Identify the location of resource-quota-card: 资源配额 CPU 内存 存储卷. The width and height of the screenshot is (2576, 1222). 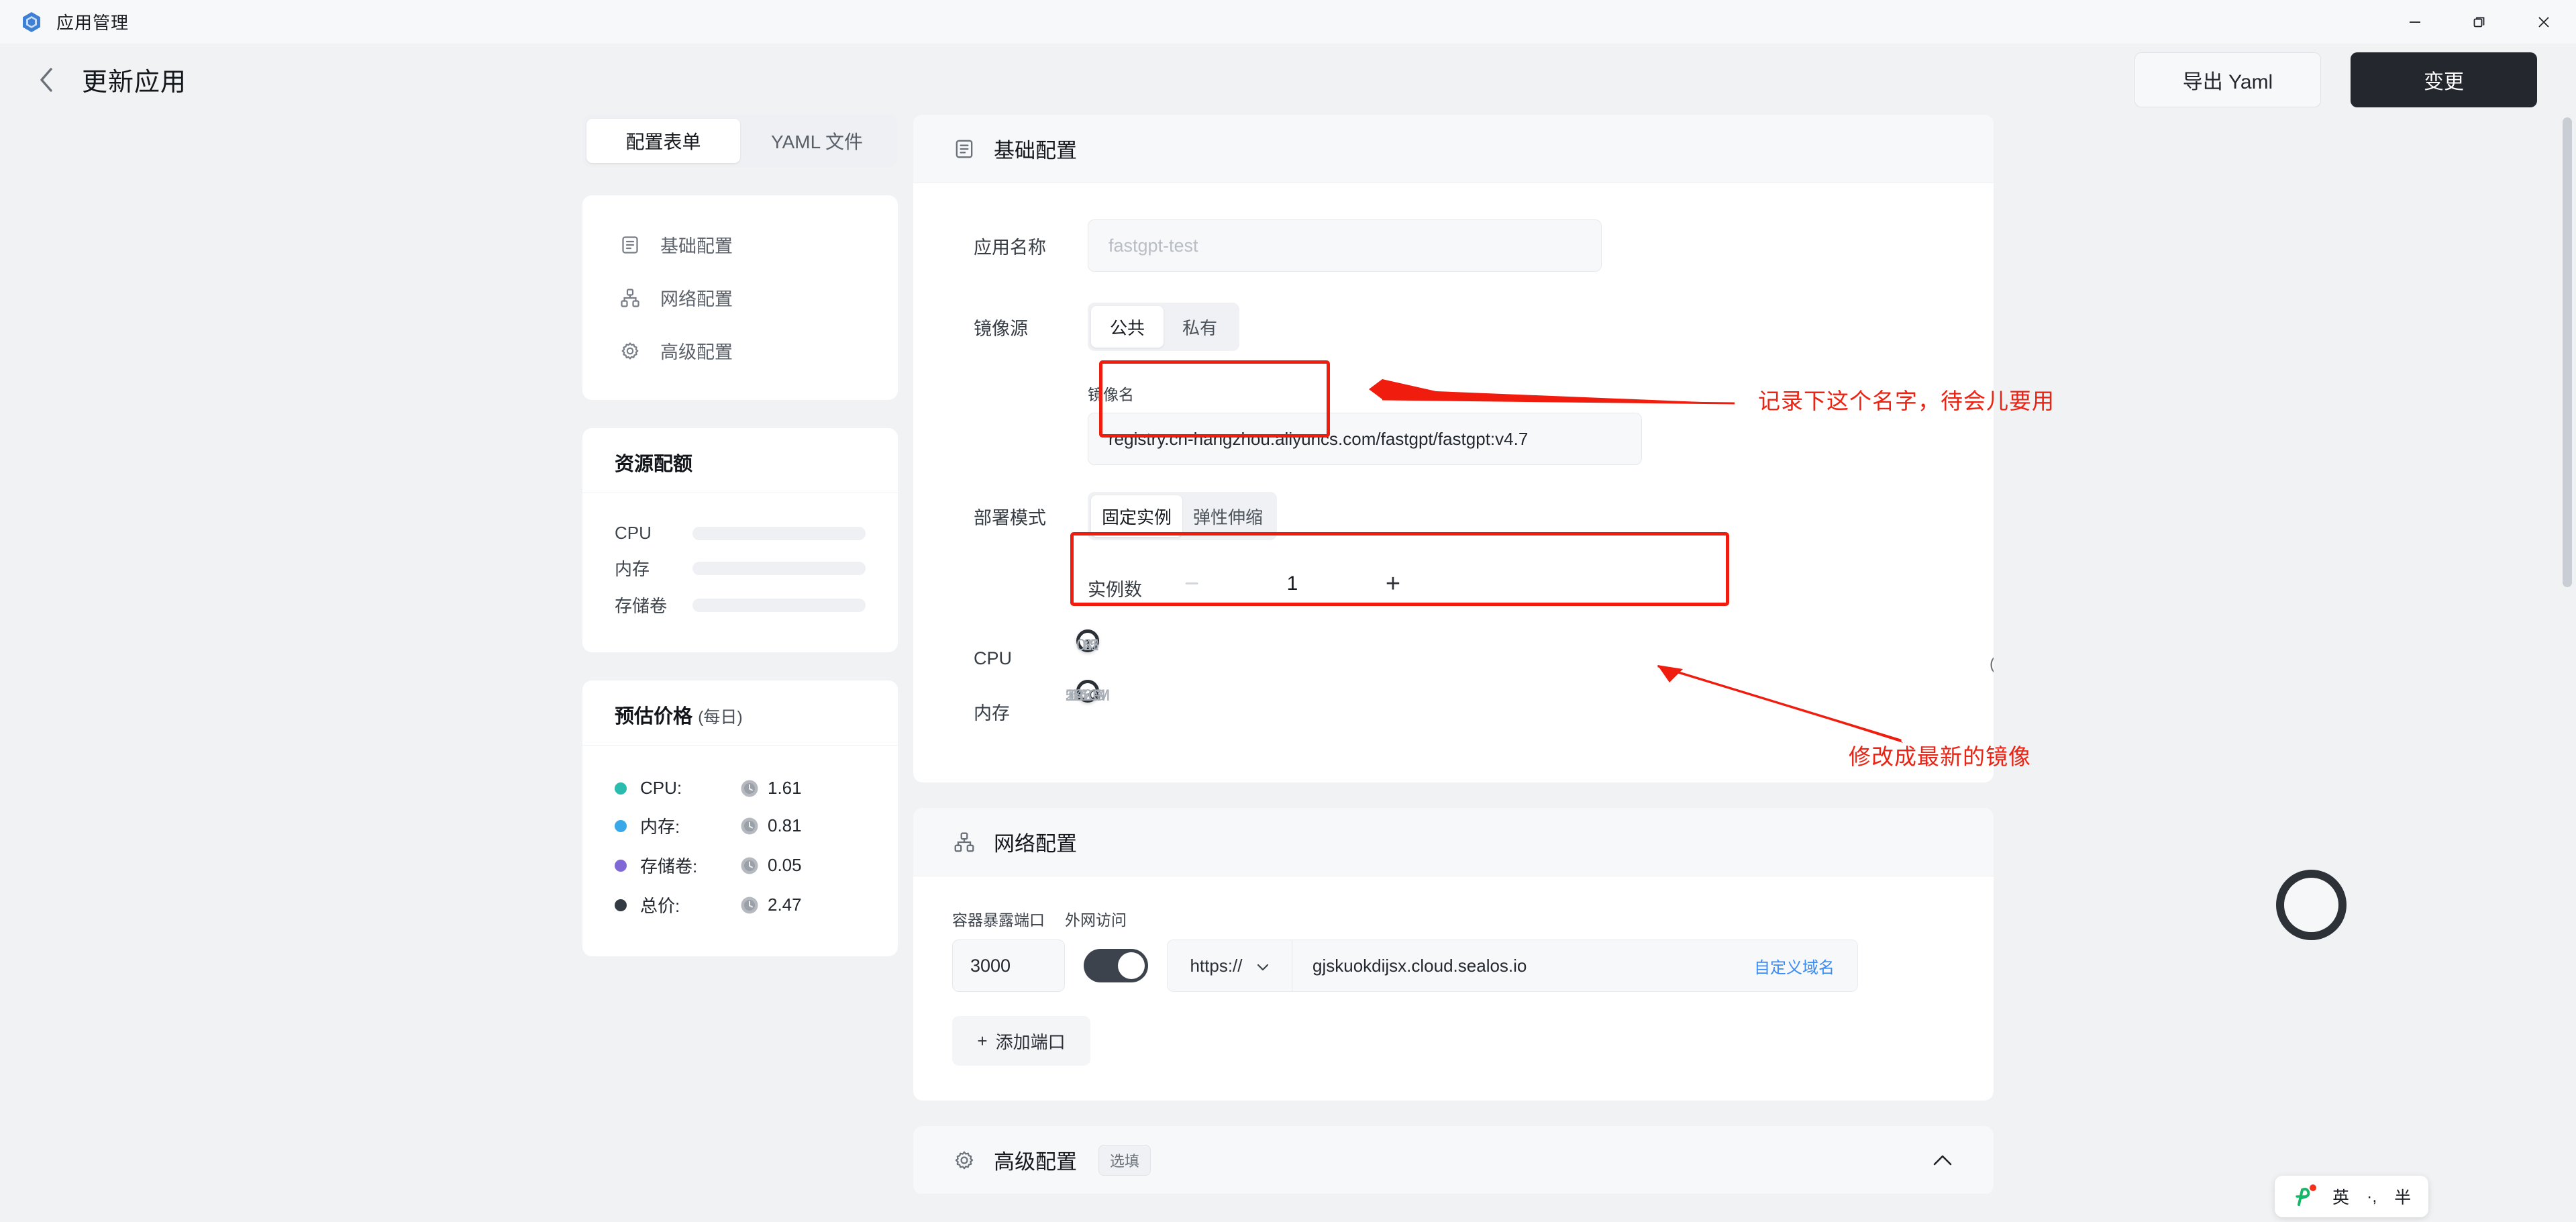
(740, 540).